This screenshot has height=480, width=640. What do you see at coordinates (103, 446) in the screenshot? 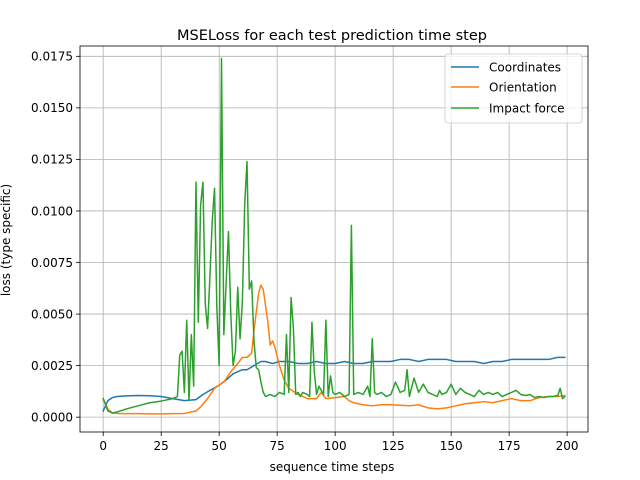
I see `x-tick-label: 0` at bounding box center [103, 446].